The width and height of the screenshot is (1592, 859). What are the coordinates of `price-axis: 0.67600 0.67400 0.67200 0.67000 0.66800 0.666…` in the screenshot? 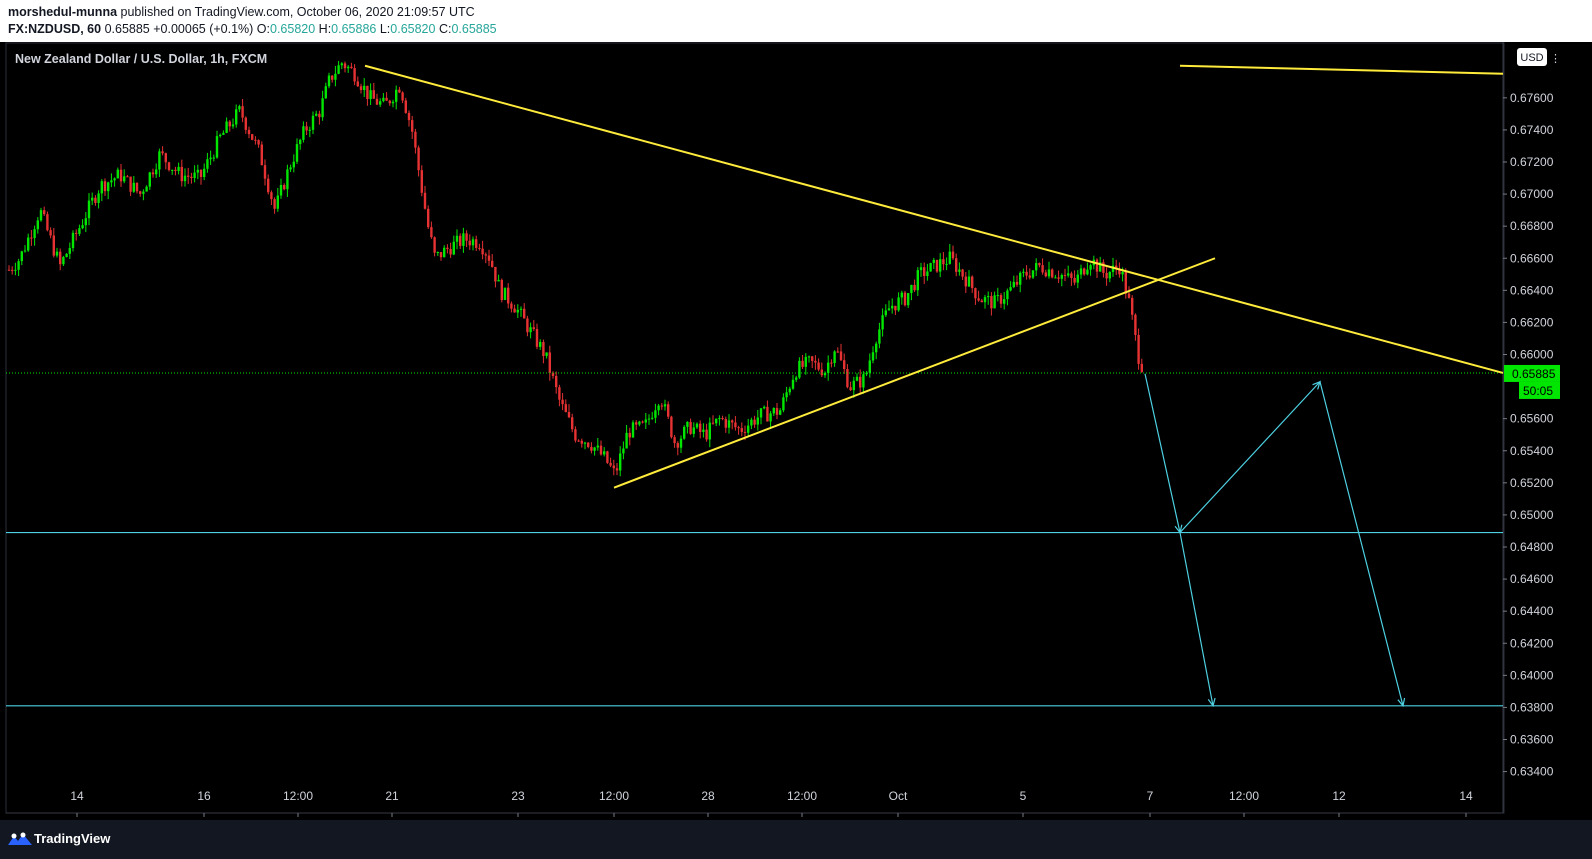 It's located at (1528, 435).